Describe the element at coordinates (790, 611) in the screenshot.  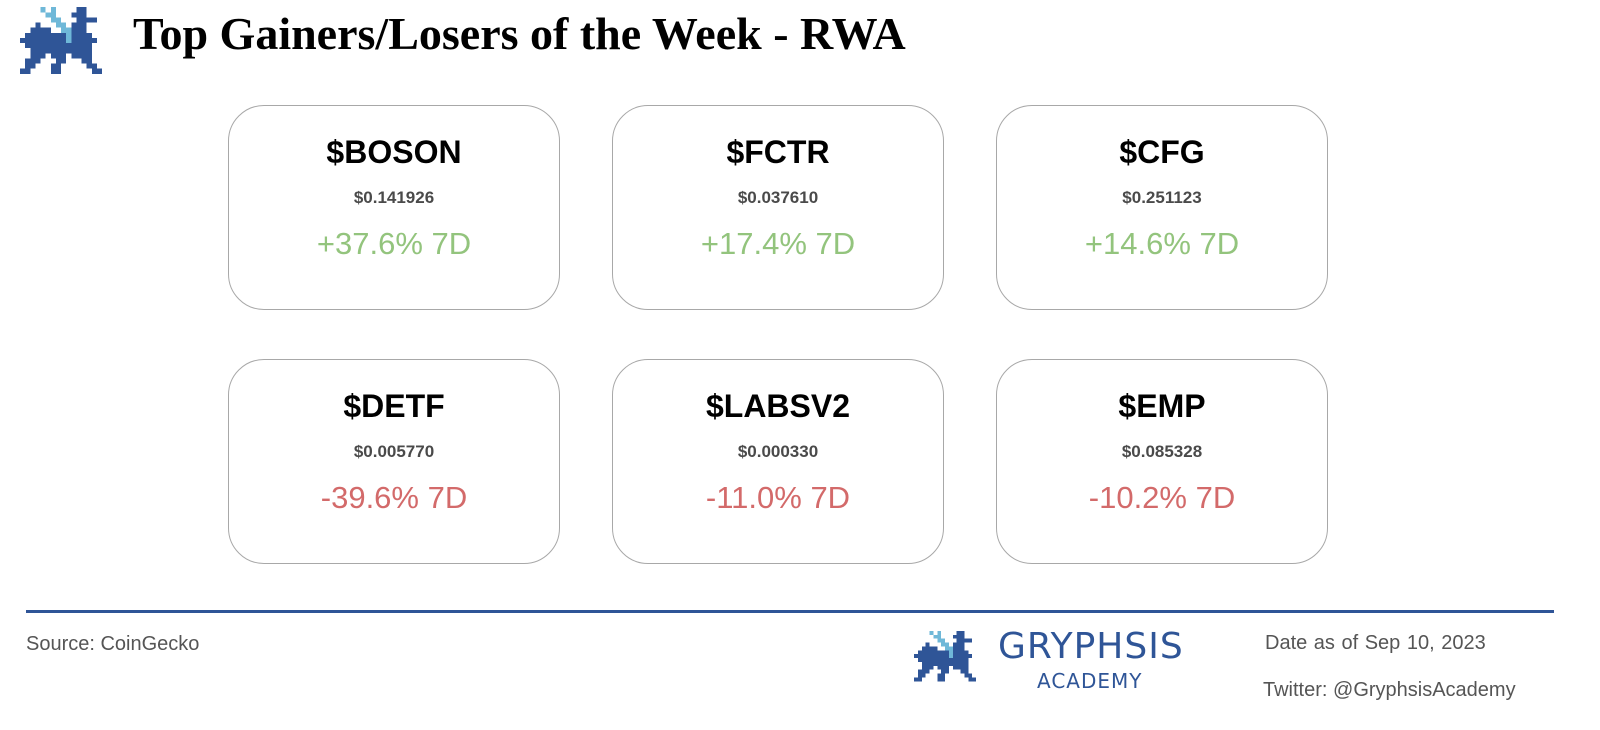
I see `footer-divider` at that location.